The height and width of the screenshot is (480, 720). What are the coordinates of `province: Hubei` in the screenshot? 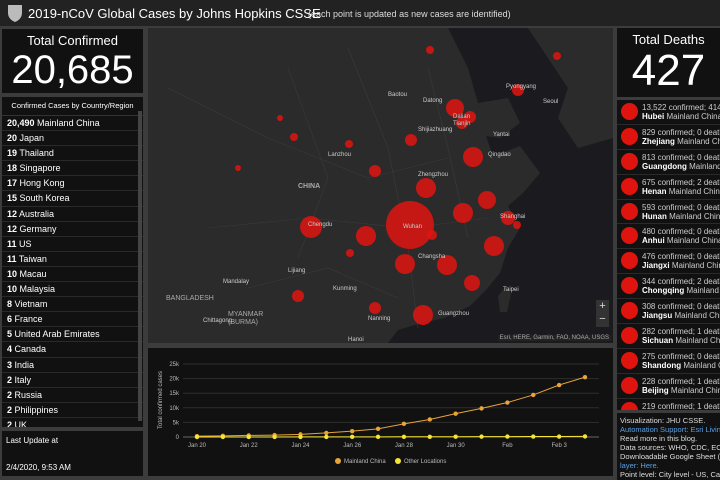 It's located at (653, 116).